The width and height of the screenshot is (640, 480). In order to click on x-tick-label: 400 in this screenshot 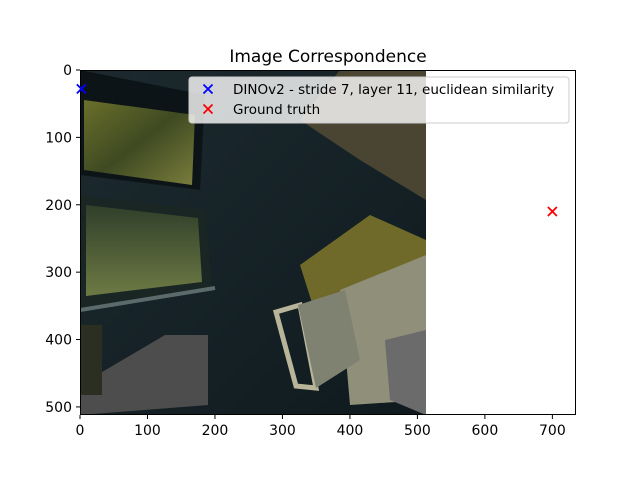, I will do `click(350, 431)`.